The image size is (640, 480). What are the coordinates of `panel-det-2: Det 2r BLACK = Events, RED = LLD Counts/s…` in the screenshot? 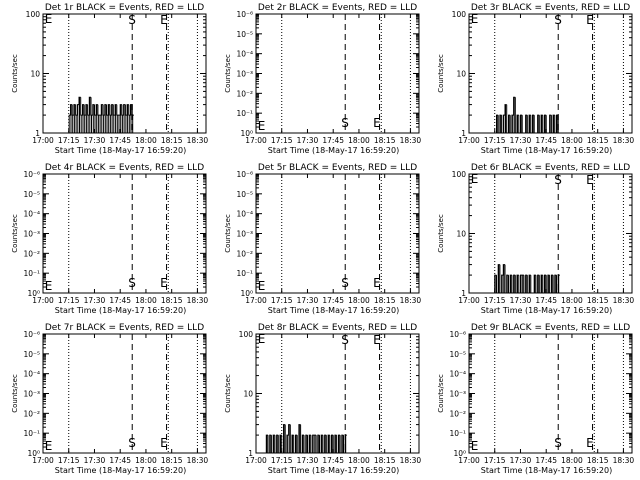 It's located at (322, 79).